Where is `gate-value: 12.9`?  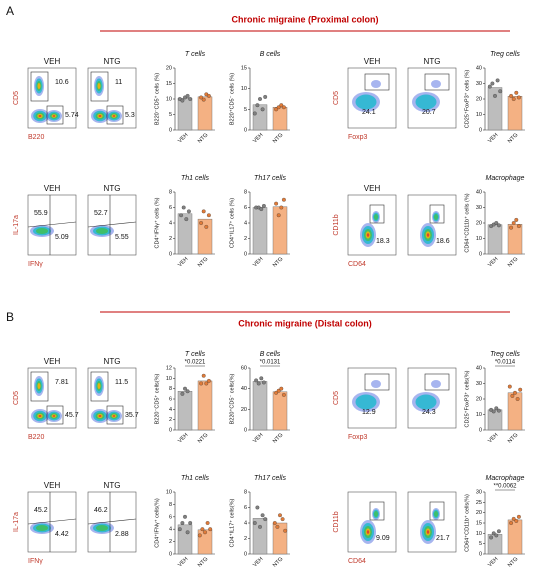
gate-value: 12.9 is located at coordinates (369, 412).